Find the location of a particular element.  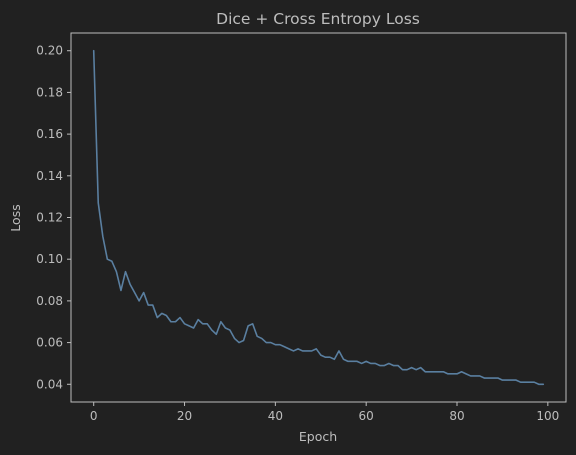

x-axis: 0 20 40 60 80 100 is located at coordinates (324, 412).